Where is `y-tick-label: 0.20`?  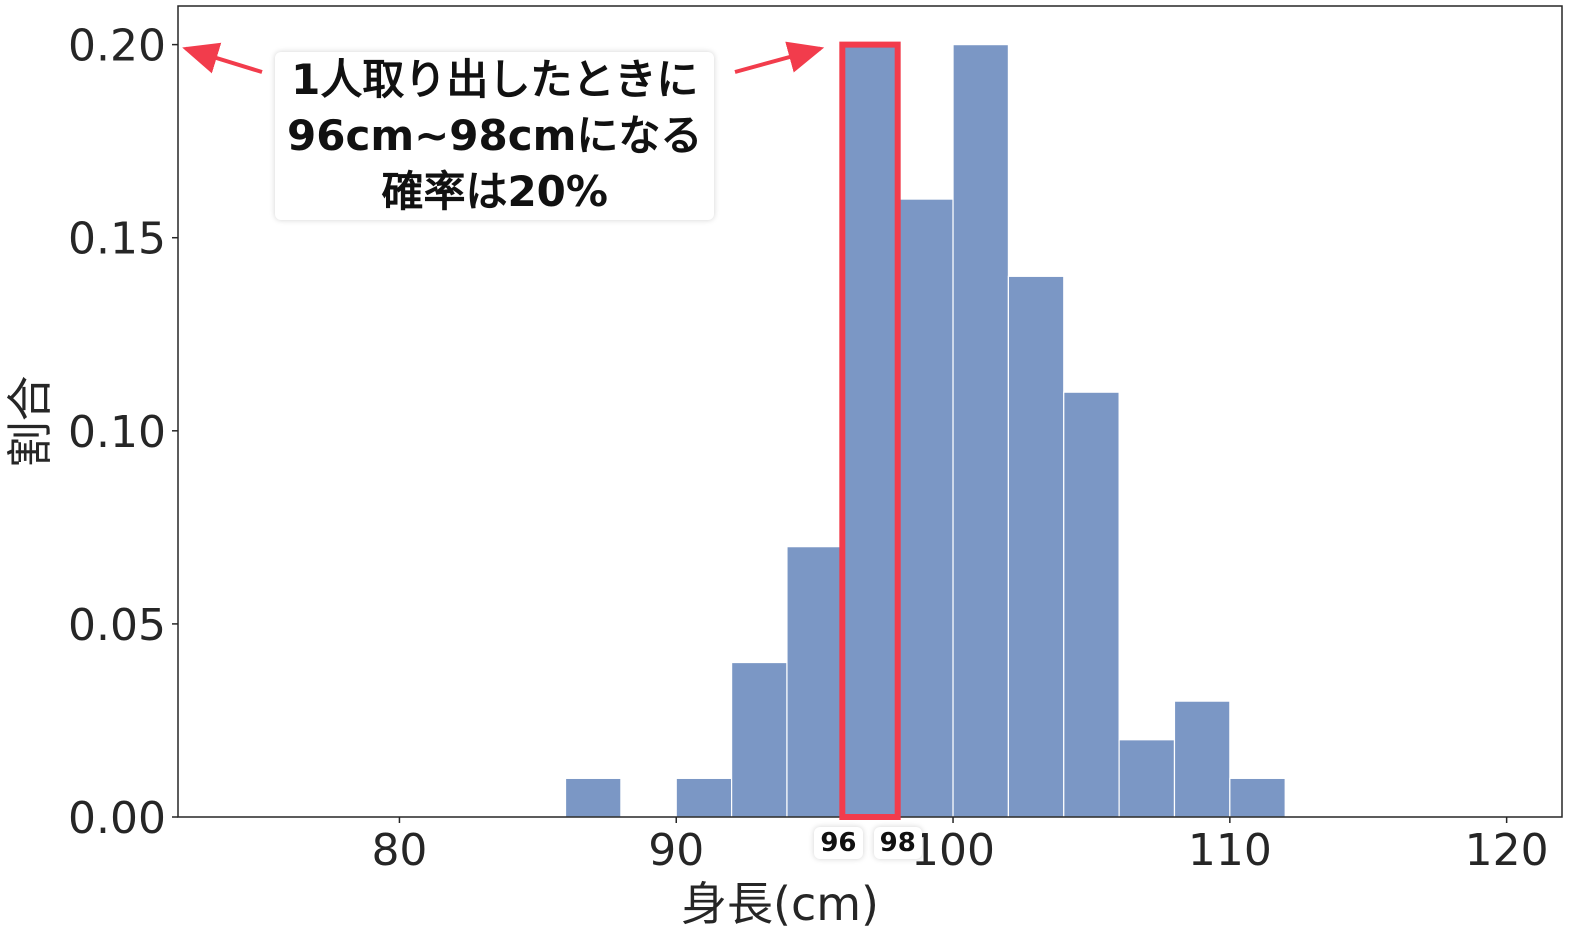
y-tick-label: 0.20 is located at coordinates (117, 46).